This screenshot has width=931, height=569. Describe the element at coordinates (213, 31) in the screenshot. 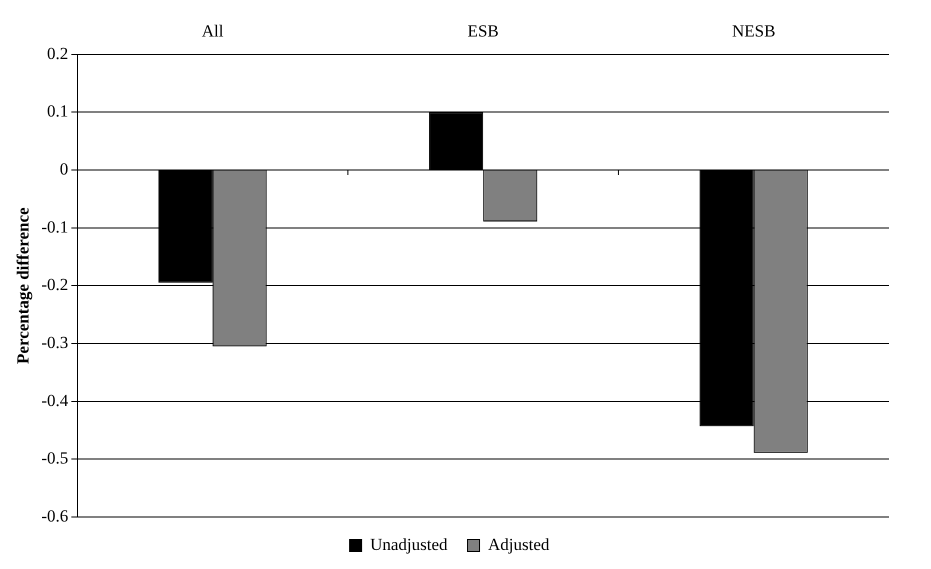

I see `x-tick-label: All` at that location.